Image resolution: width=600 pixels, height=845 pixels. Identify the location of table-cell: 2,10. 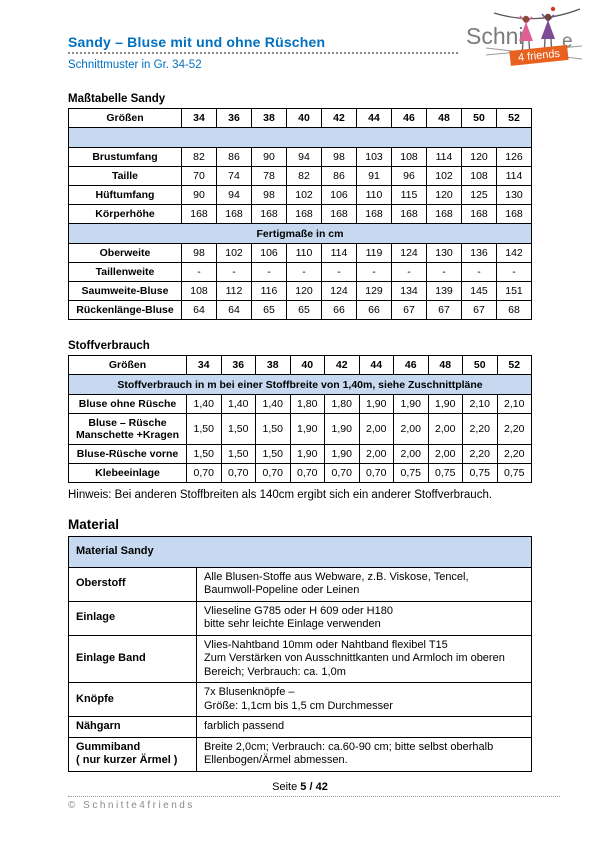
(480, 404).